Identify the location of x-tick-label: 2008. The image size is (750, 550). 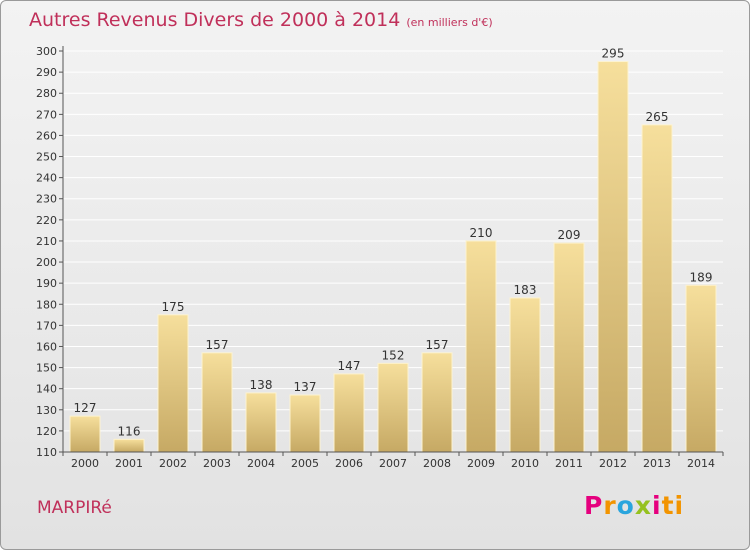
(437, 463).